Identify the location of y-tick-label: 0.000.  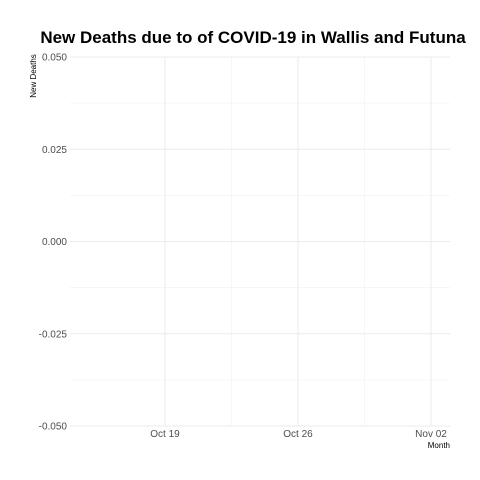
(54, 242).